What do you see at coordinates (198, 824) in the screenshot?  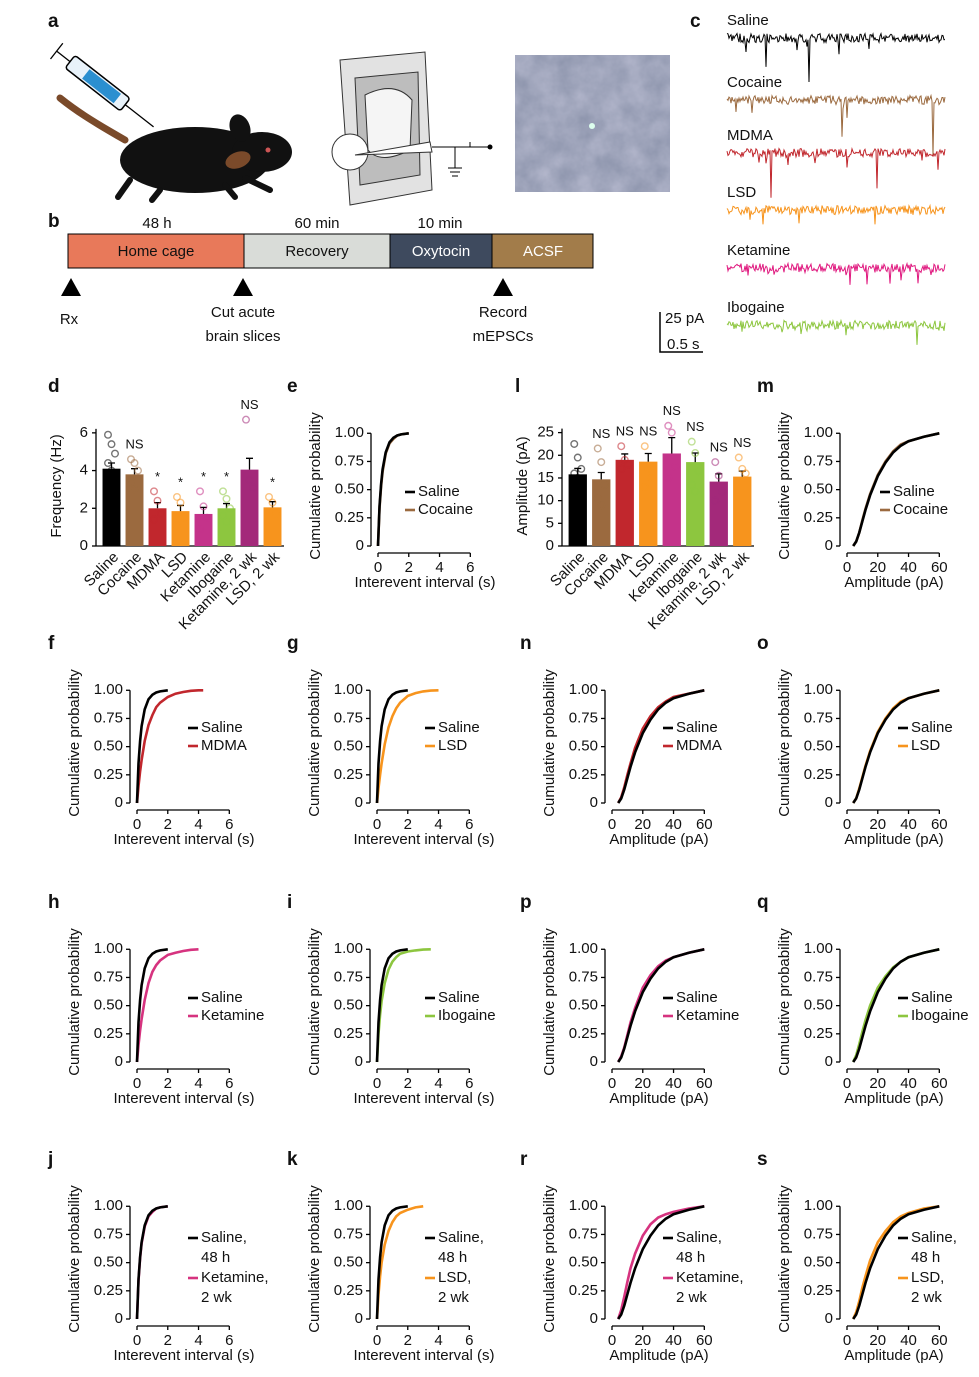 I see `x-tick-label: 4` at bounding box center [198, 824].